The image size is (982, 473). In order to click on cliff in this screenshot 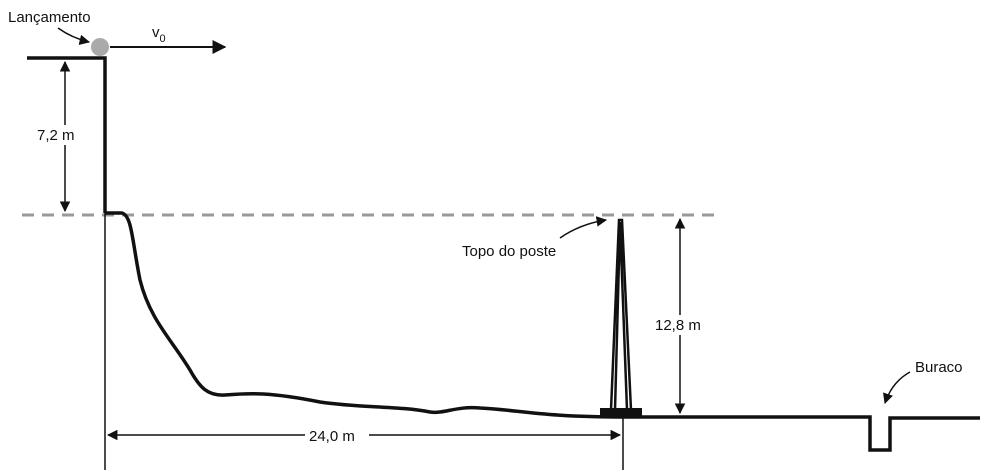, I will do `click(67, 134)`.